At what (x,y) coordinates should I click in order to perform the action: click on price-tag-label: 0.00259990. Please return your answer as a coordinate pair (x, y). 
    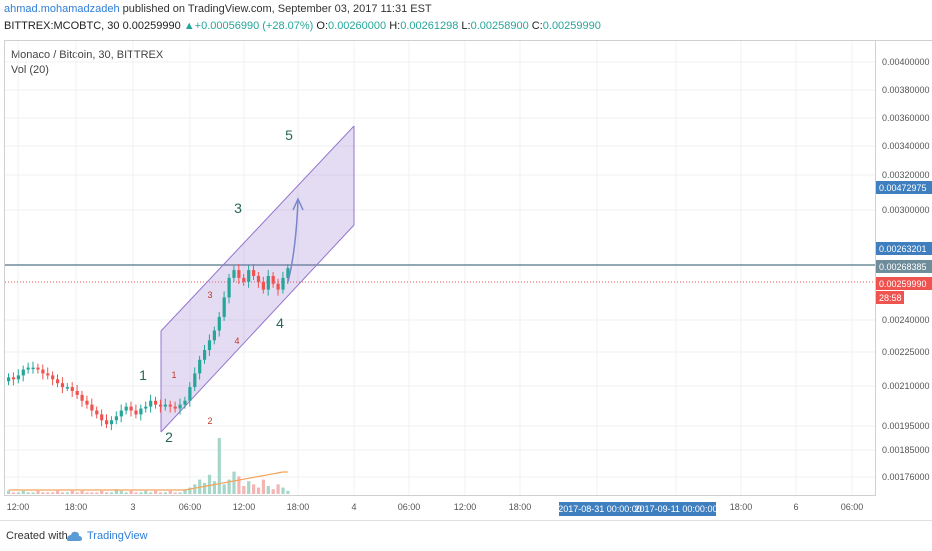
    Looking at the image, I should click on (903, 284).